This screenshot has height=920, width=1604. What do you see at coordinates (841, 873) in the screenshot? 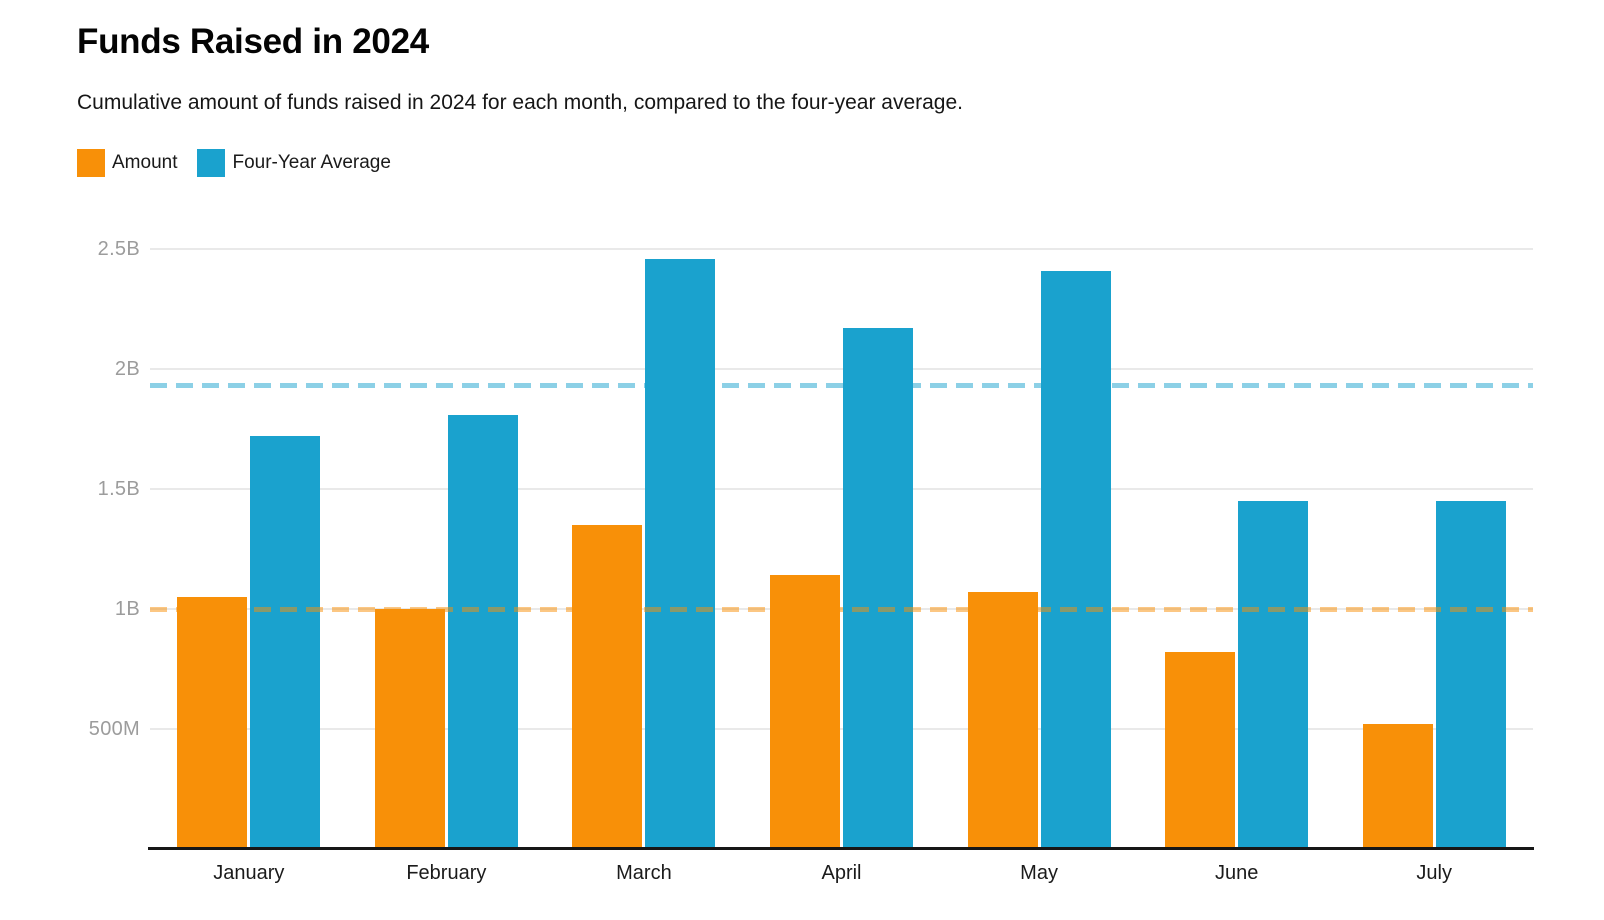
I see `x-axis-label-april: April` at bounding box center [841, 873].